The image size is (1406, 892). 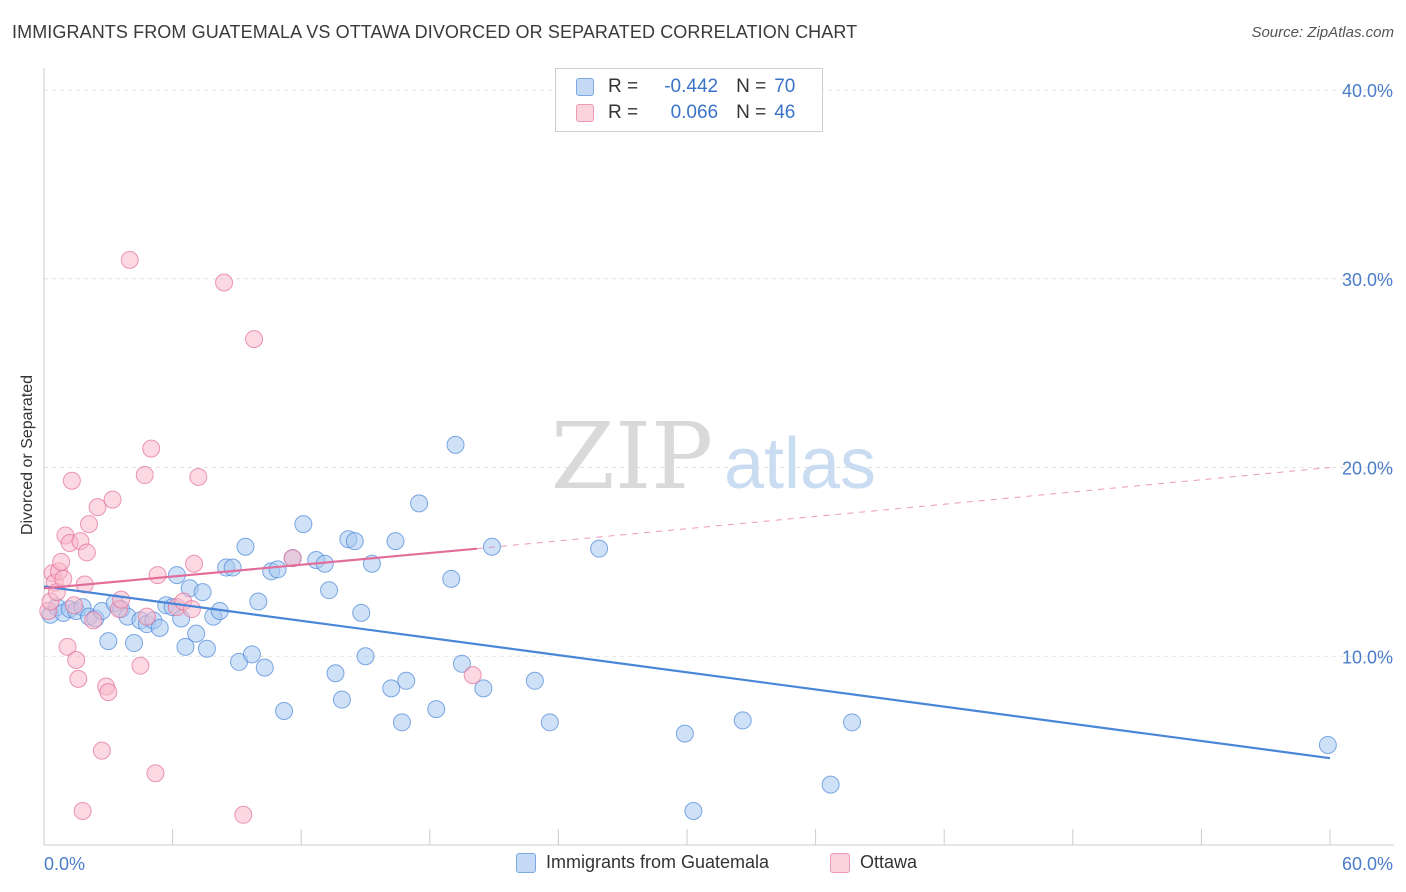 What do you see at coordinates (840, 862) in the screenshot?
I see `series-swatch-ottawa` at bounding box center [840, 862].